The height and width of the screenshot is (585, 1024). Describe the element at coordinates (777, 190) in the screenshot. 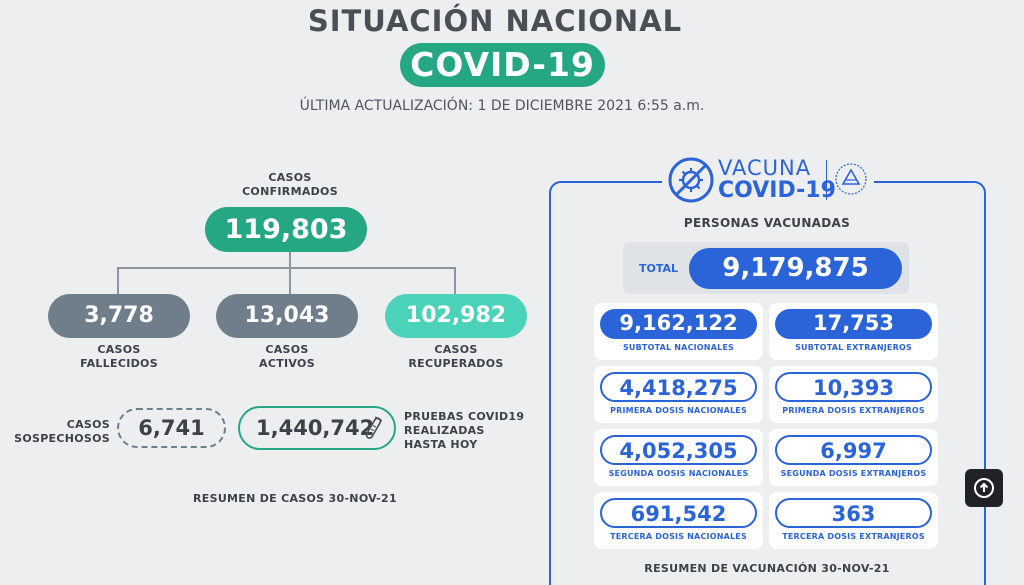

I see `vaccine-logo-word: COVID-19` at that location.